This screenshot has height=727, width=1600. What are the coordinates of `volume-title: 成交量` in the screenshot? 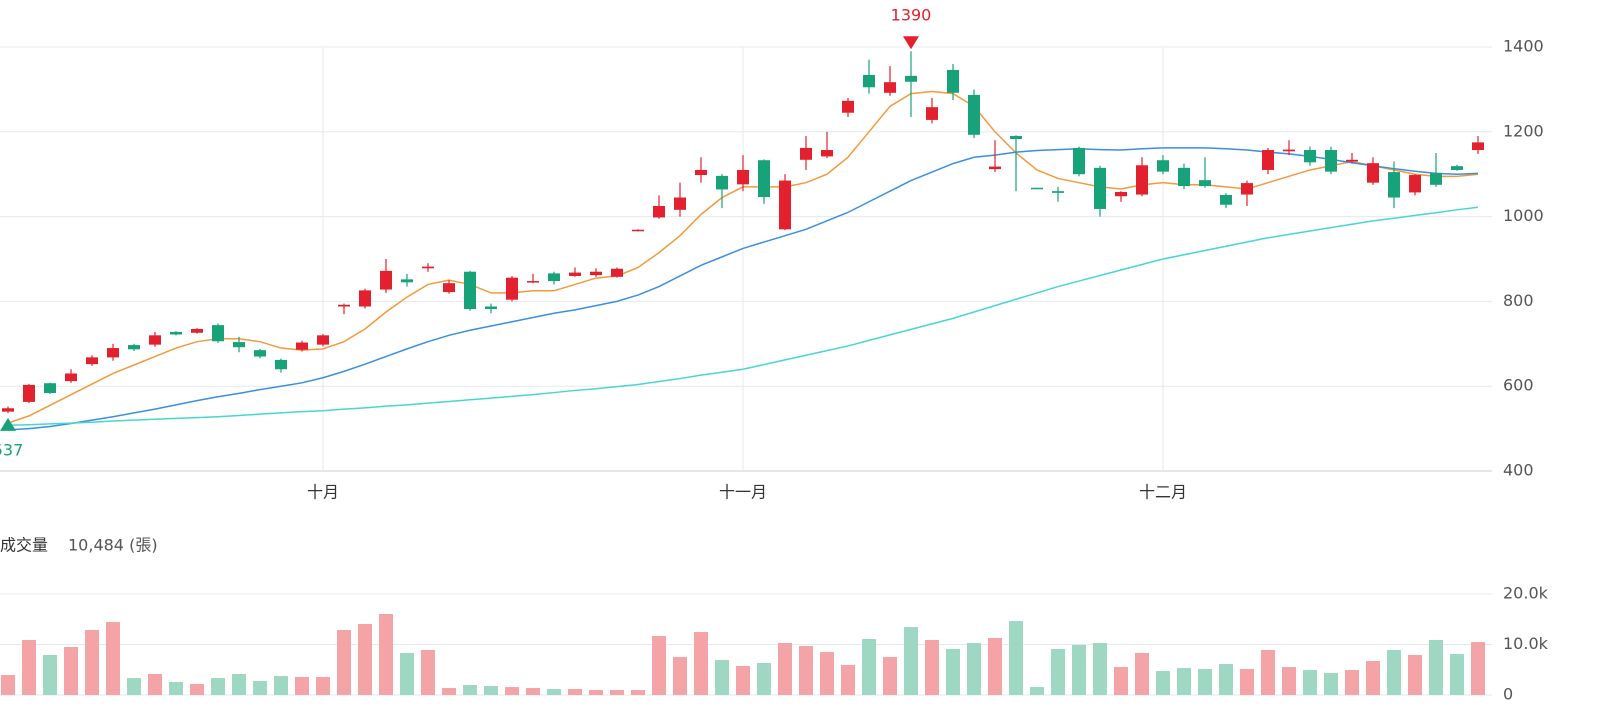 It's located at (24, 545).